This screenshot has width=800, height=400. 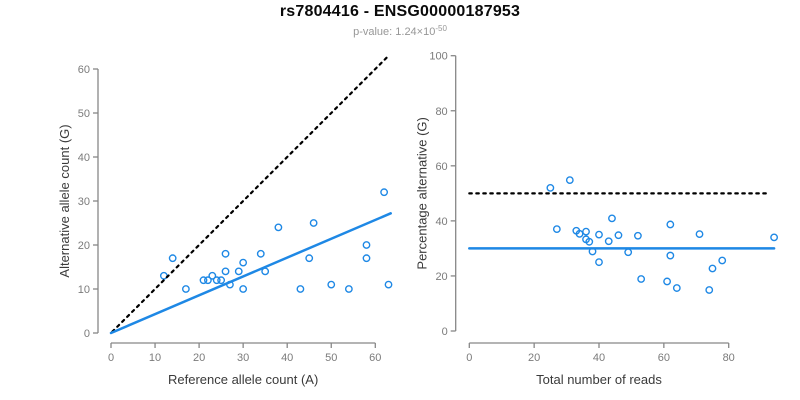 What do you see at coordinates (441, 28) in the screenshot?
I see `pvalue-exponent: -50` at bounding box center [441, 28].